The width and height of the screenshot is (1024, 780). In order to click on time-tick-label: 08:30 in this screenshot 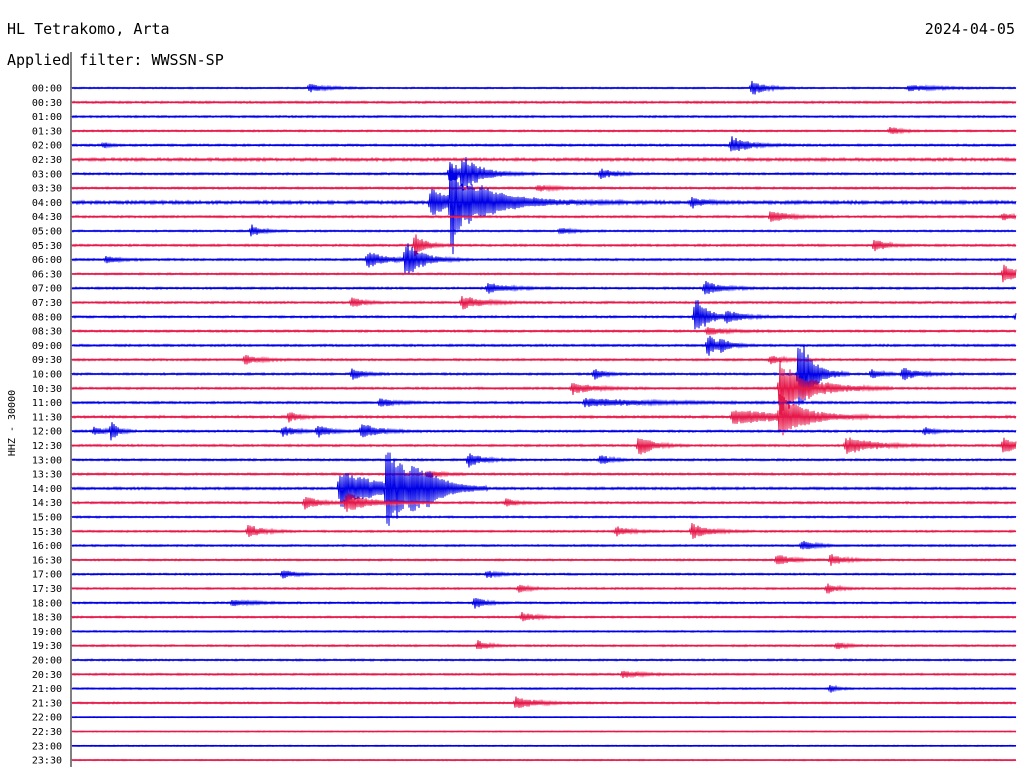, I will do `click(47, 332)`.